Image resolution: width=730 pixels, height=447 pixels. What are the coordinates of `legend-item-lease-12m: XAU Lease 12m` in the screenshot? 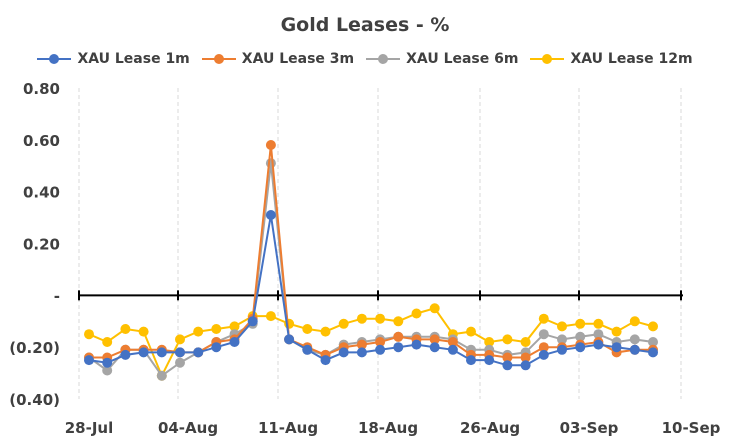 It's located at (611, 59).